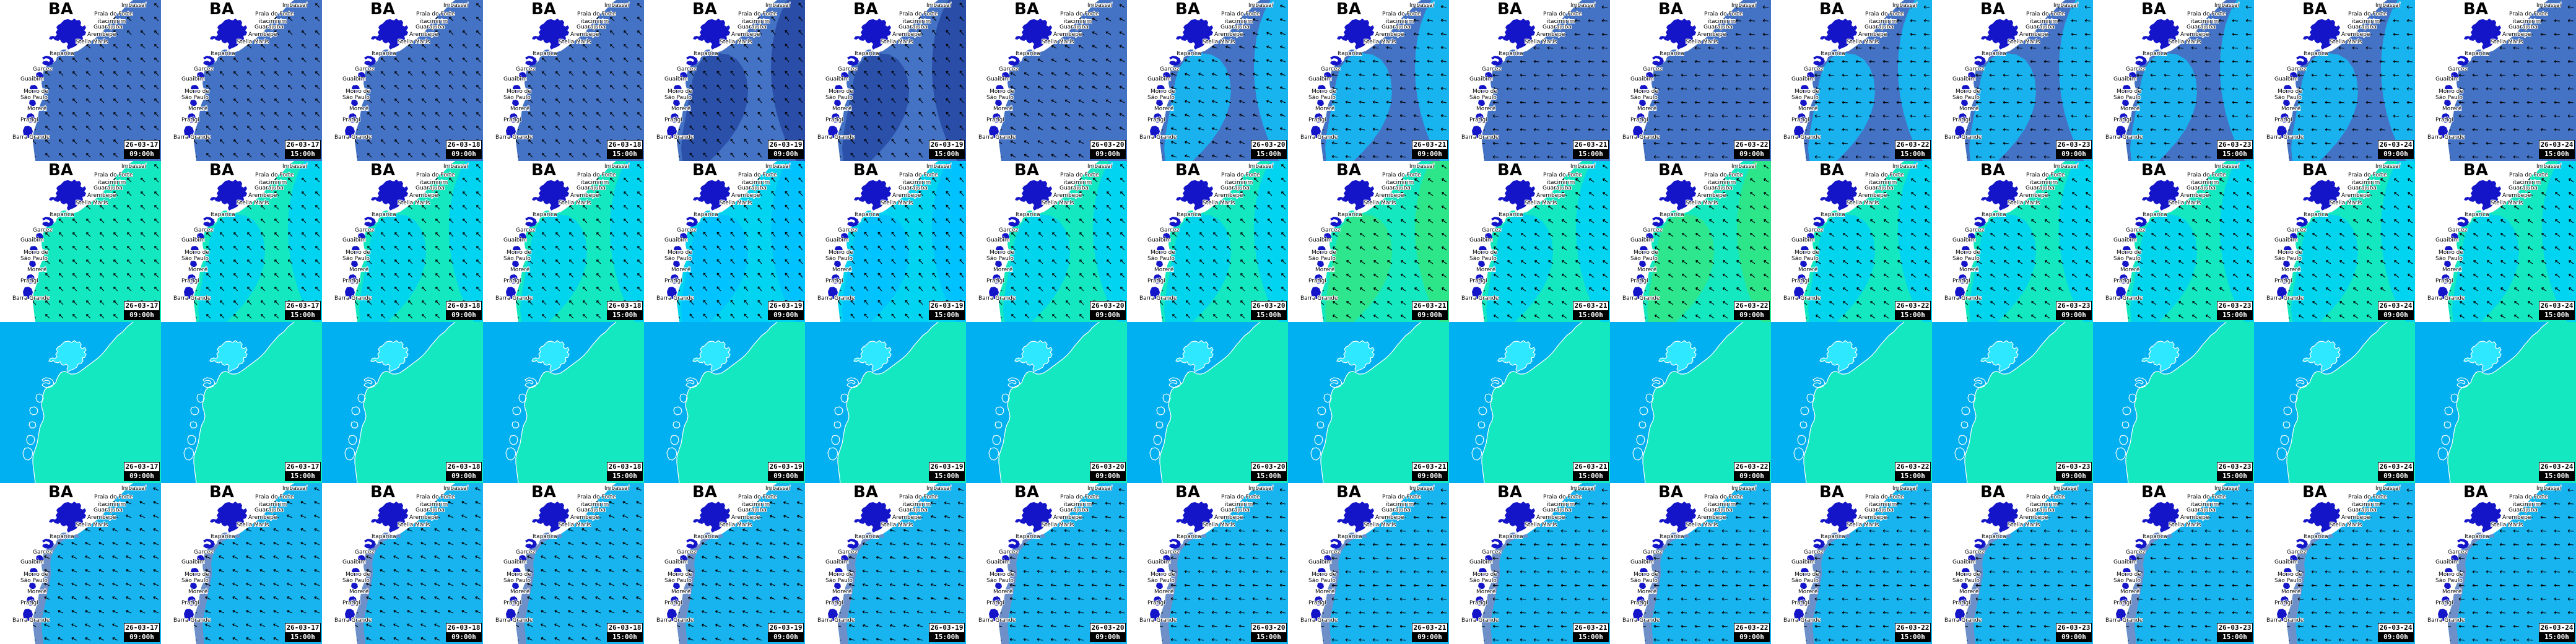  What do you see at coordinates (1529, 402) in the screenshot?
I see `forecast-map-tile: 26-03-21 15:00h` at bounding box center [1529, 402].